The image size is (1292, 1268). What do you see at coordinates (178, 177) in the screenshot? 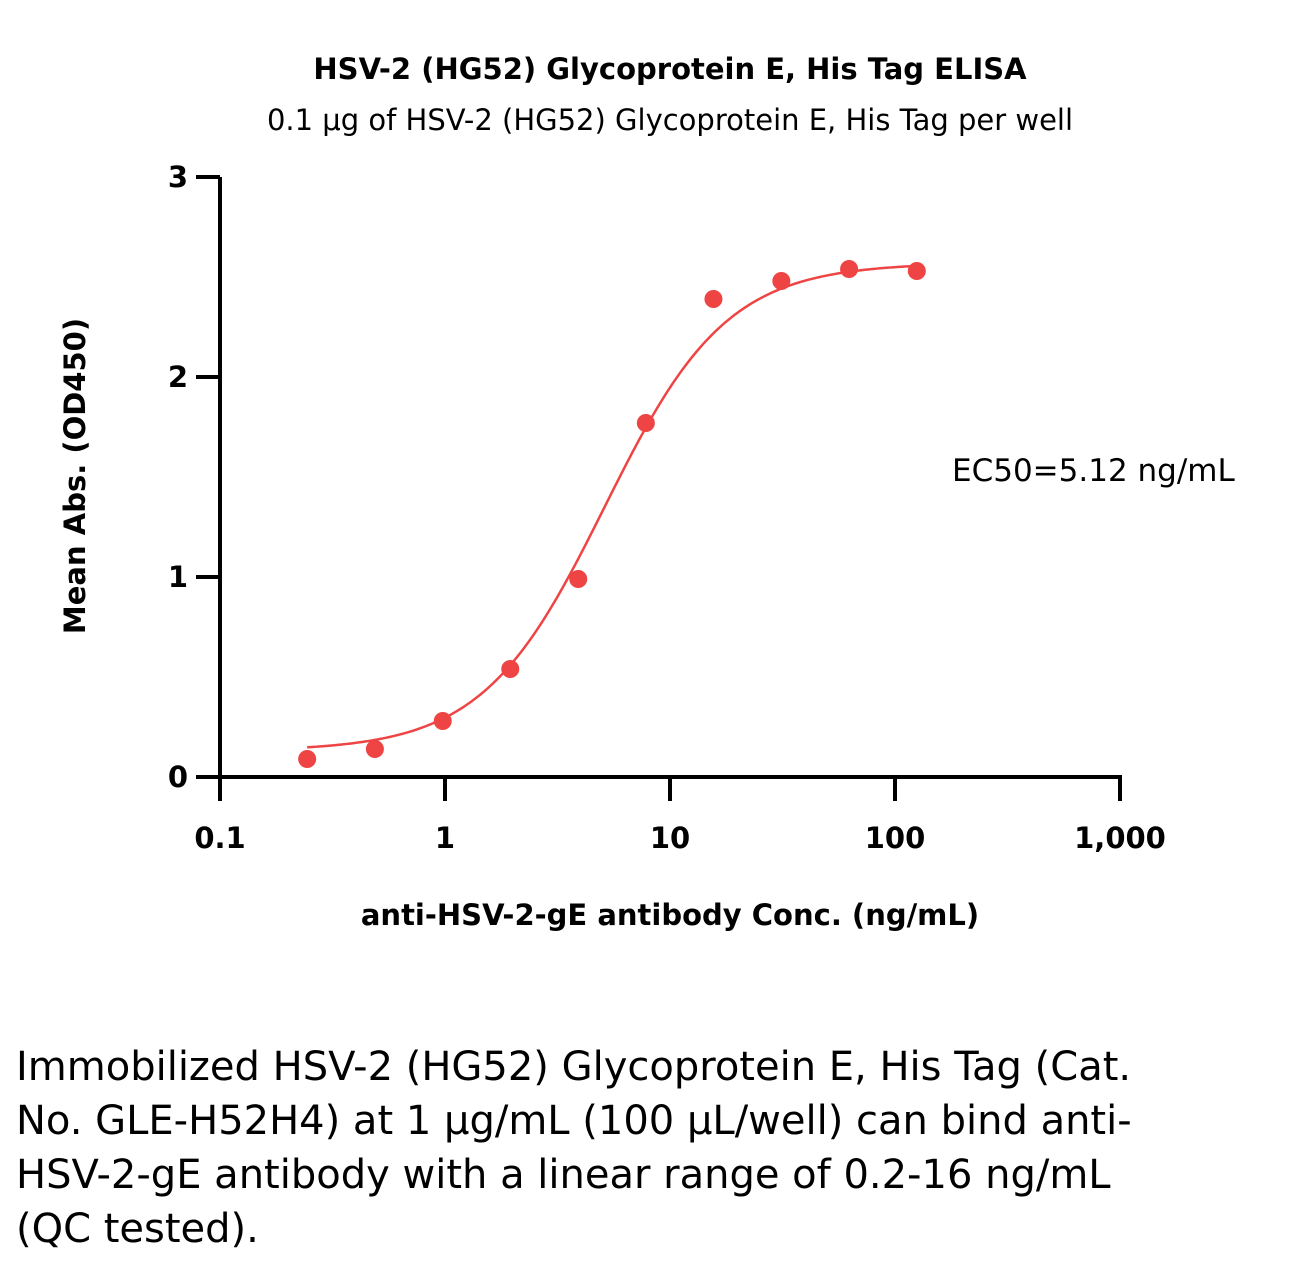
I see `y-tick-label: 3` at bounding box center [178, 177].